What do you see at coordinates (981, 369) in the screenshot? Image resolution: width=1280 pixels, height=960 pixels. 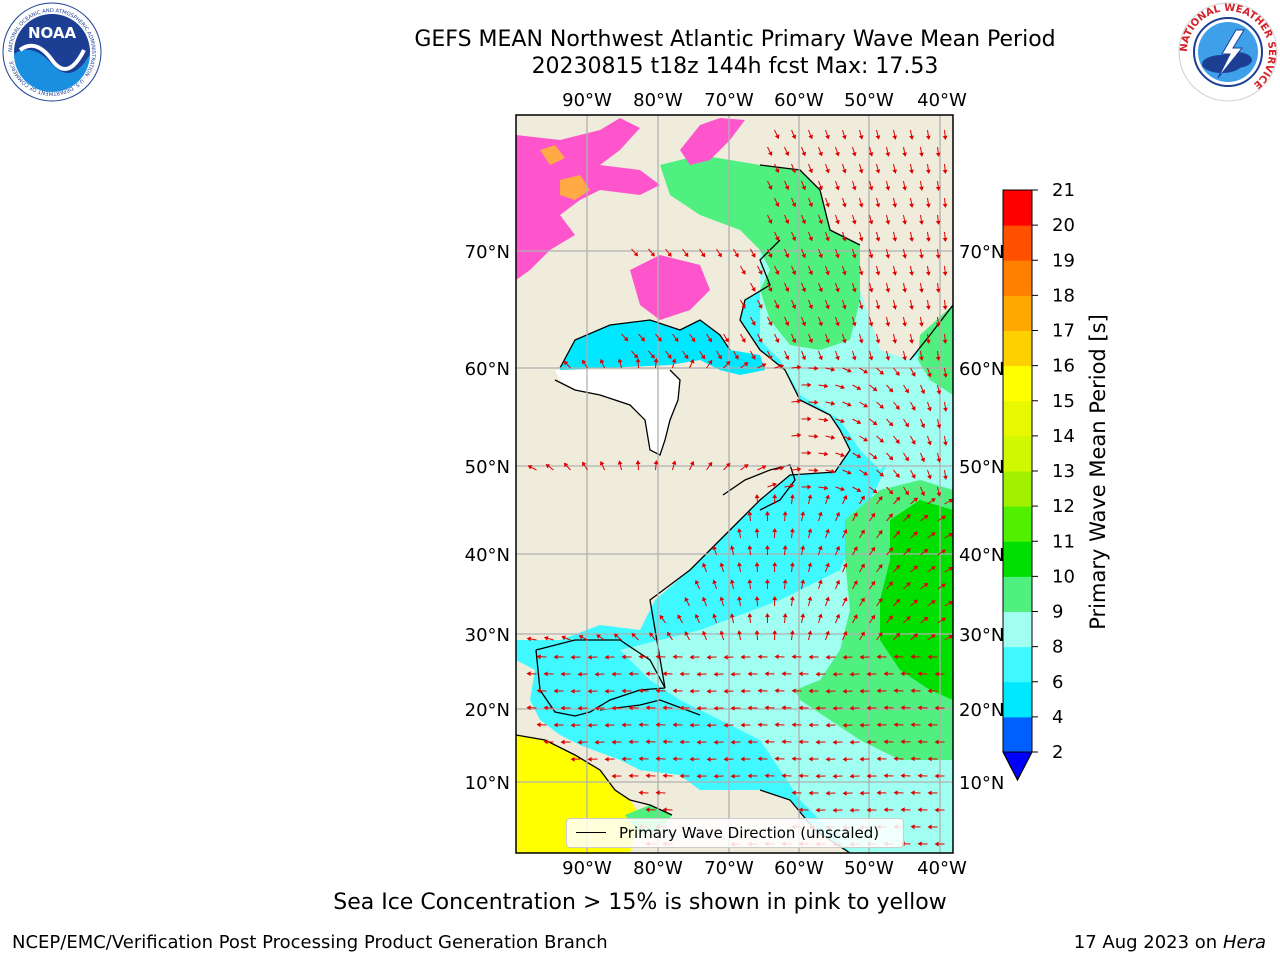 I see `lat-label-right: 60°N` at bounding box center [981, 369].